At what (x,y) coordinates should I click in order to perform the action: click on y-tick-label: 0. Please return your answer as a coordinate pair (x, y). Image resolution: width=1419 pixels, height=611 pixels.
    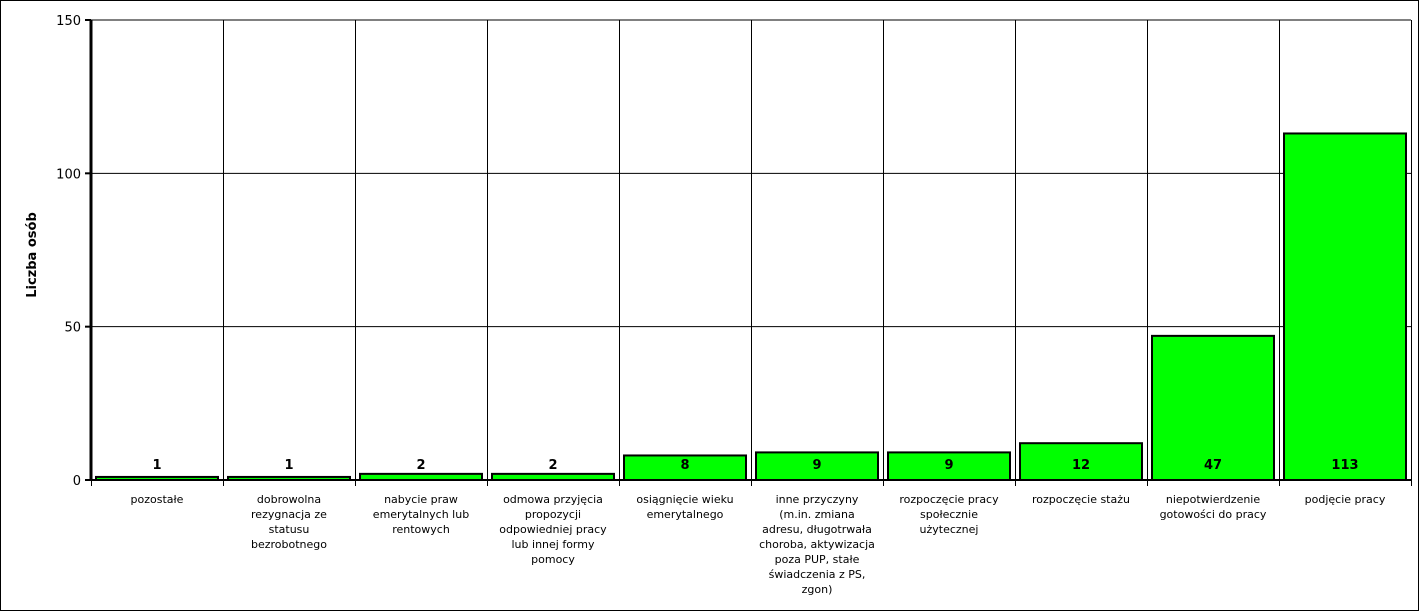
    Looking at the image, I should click on (77, 481).